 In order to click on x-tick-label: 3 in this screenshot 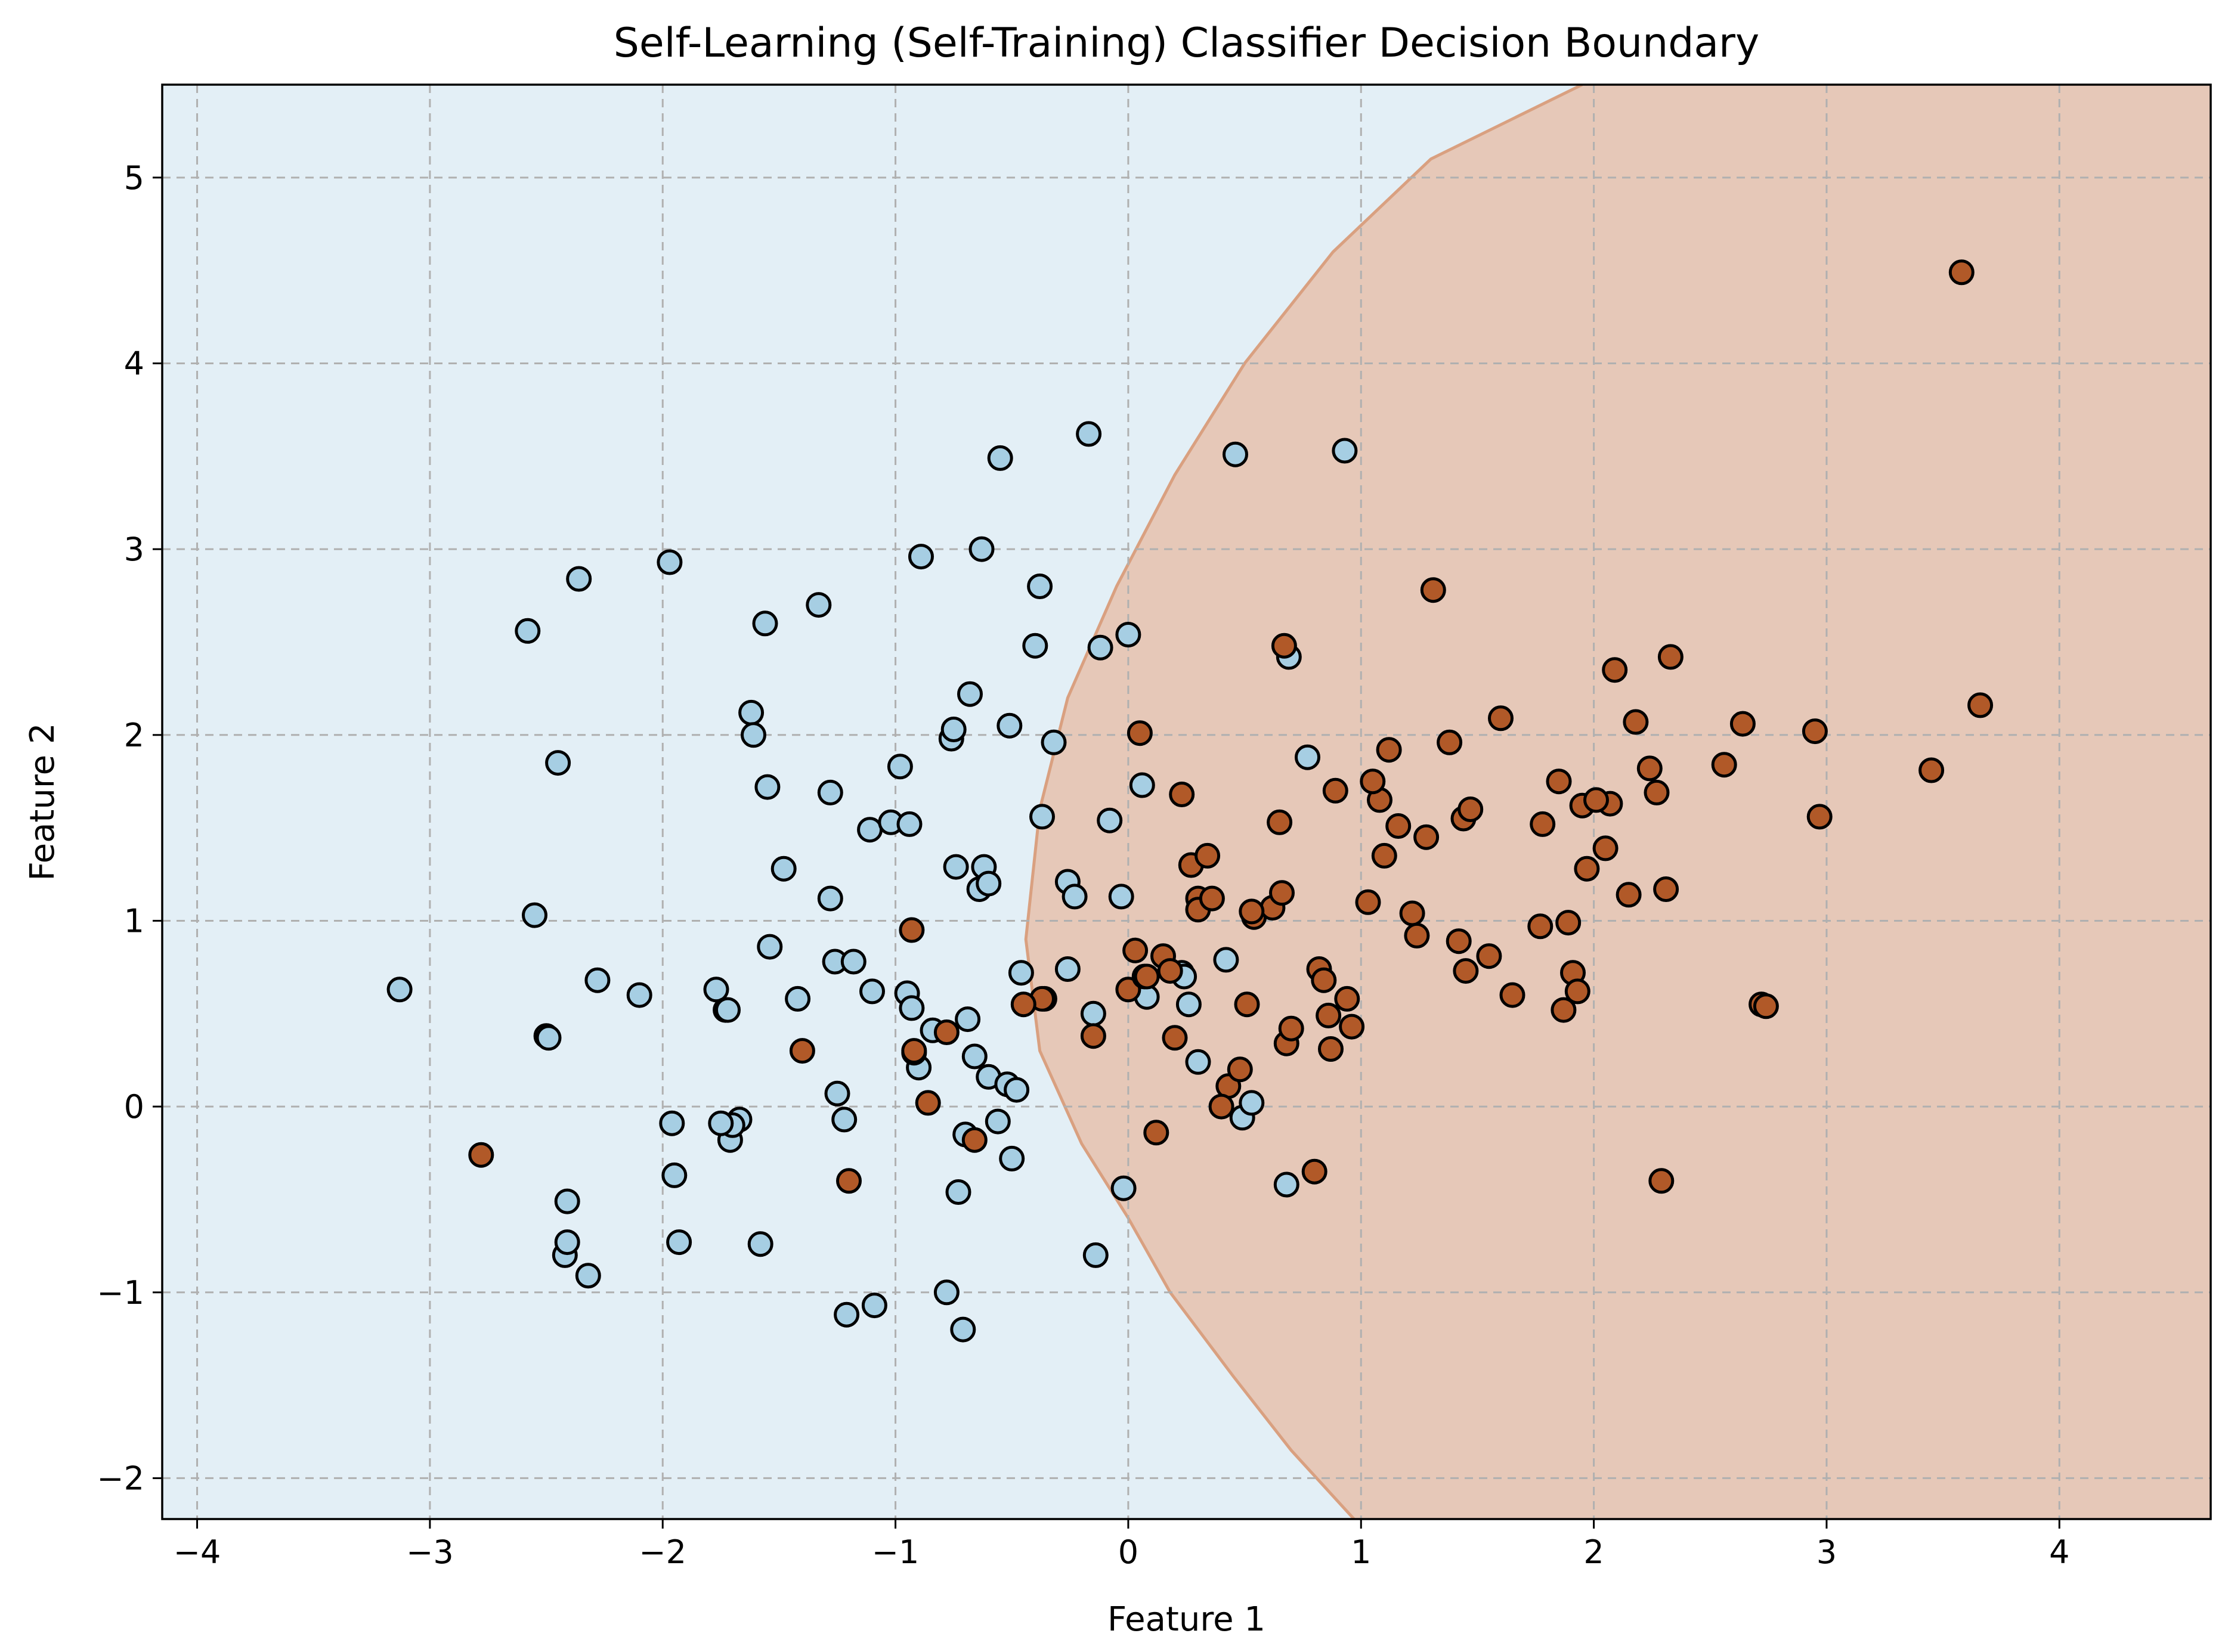, I will do `click(1826, 1552)`.